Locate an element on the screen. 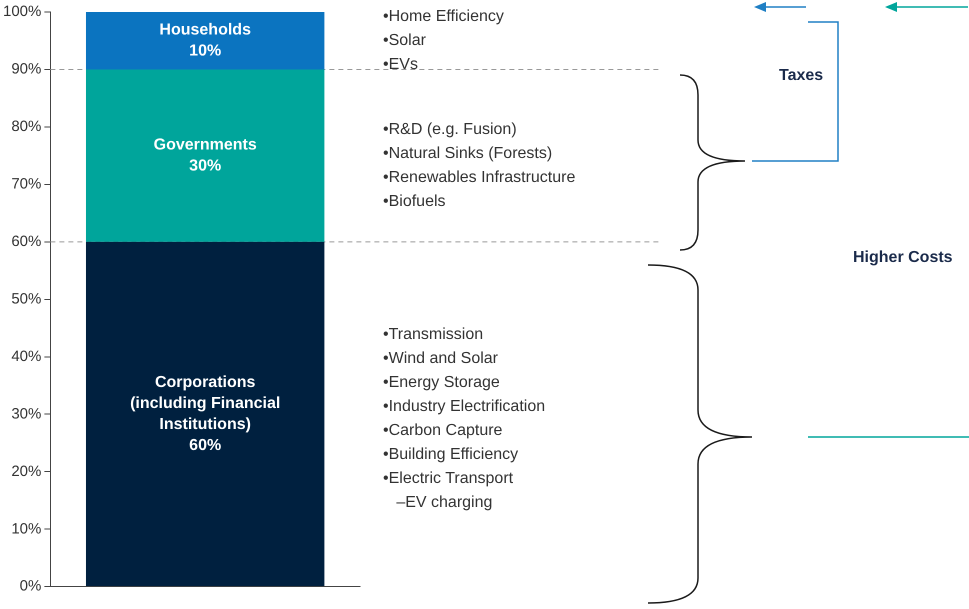 The width and height of the screenshot is (969, 609). y-tick-label: 90% is located at coordinates (26, 69).